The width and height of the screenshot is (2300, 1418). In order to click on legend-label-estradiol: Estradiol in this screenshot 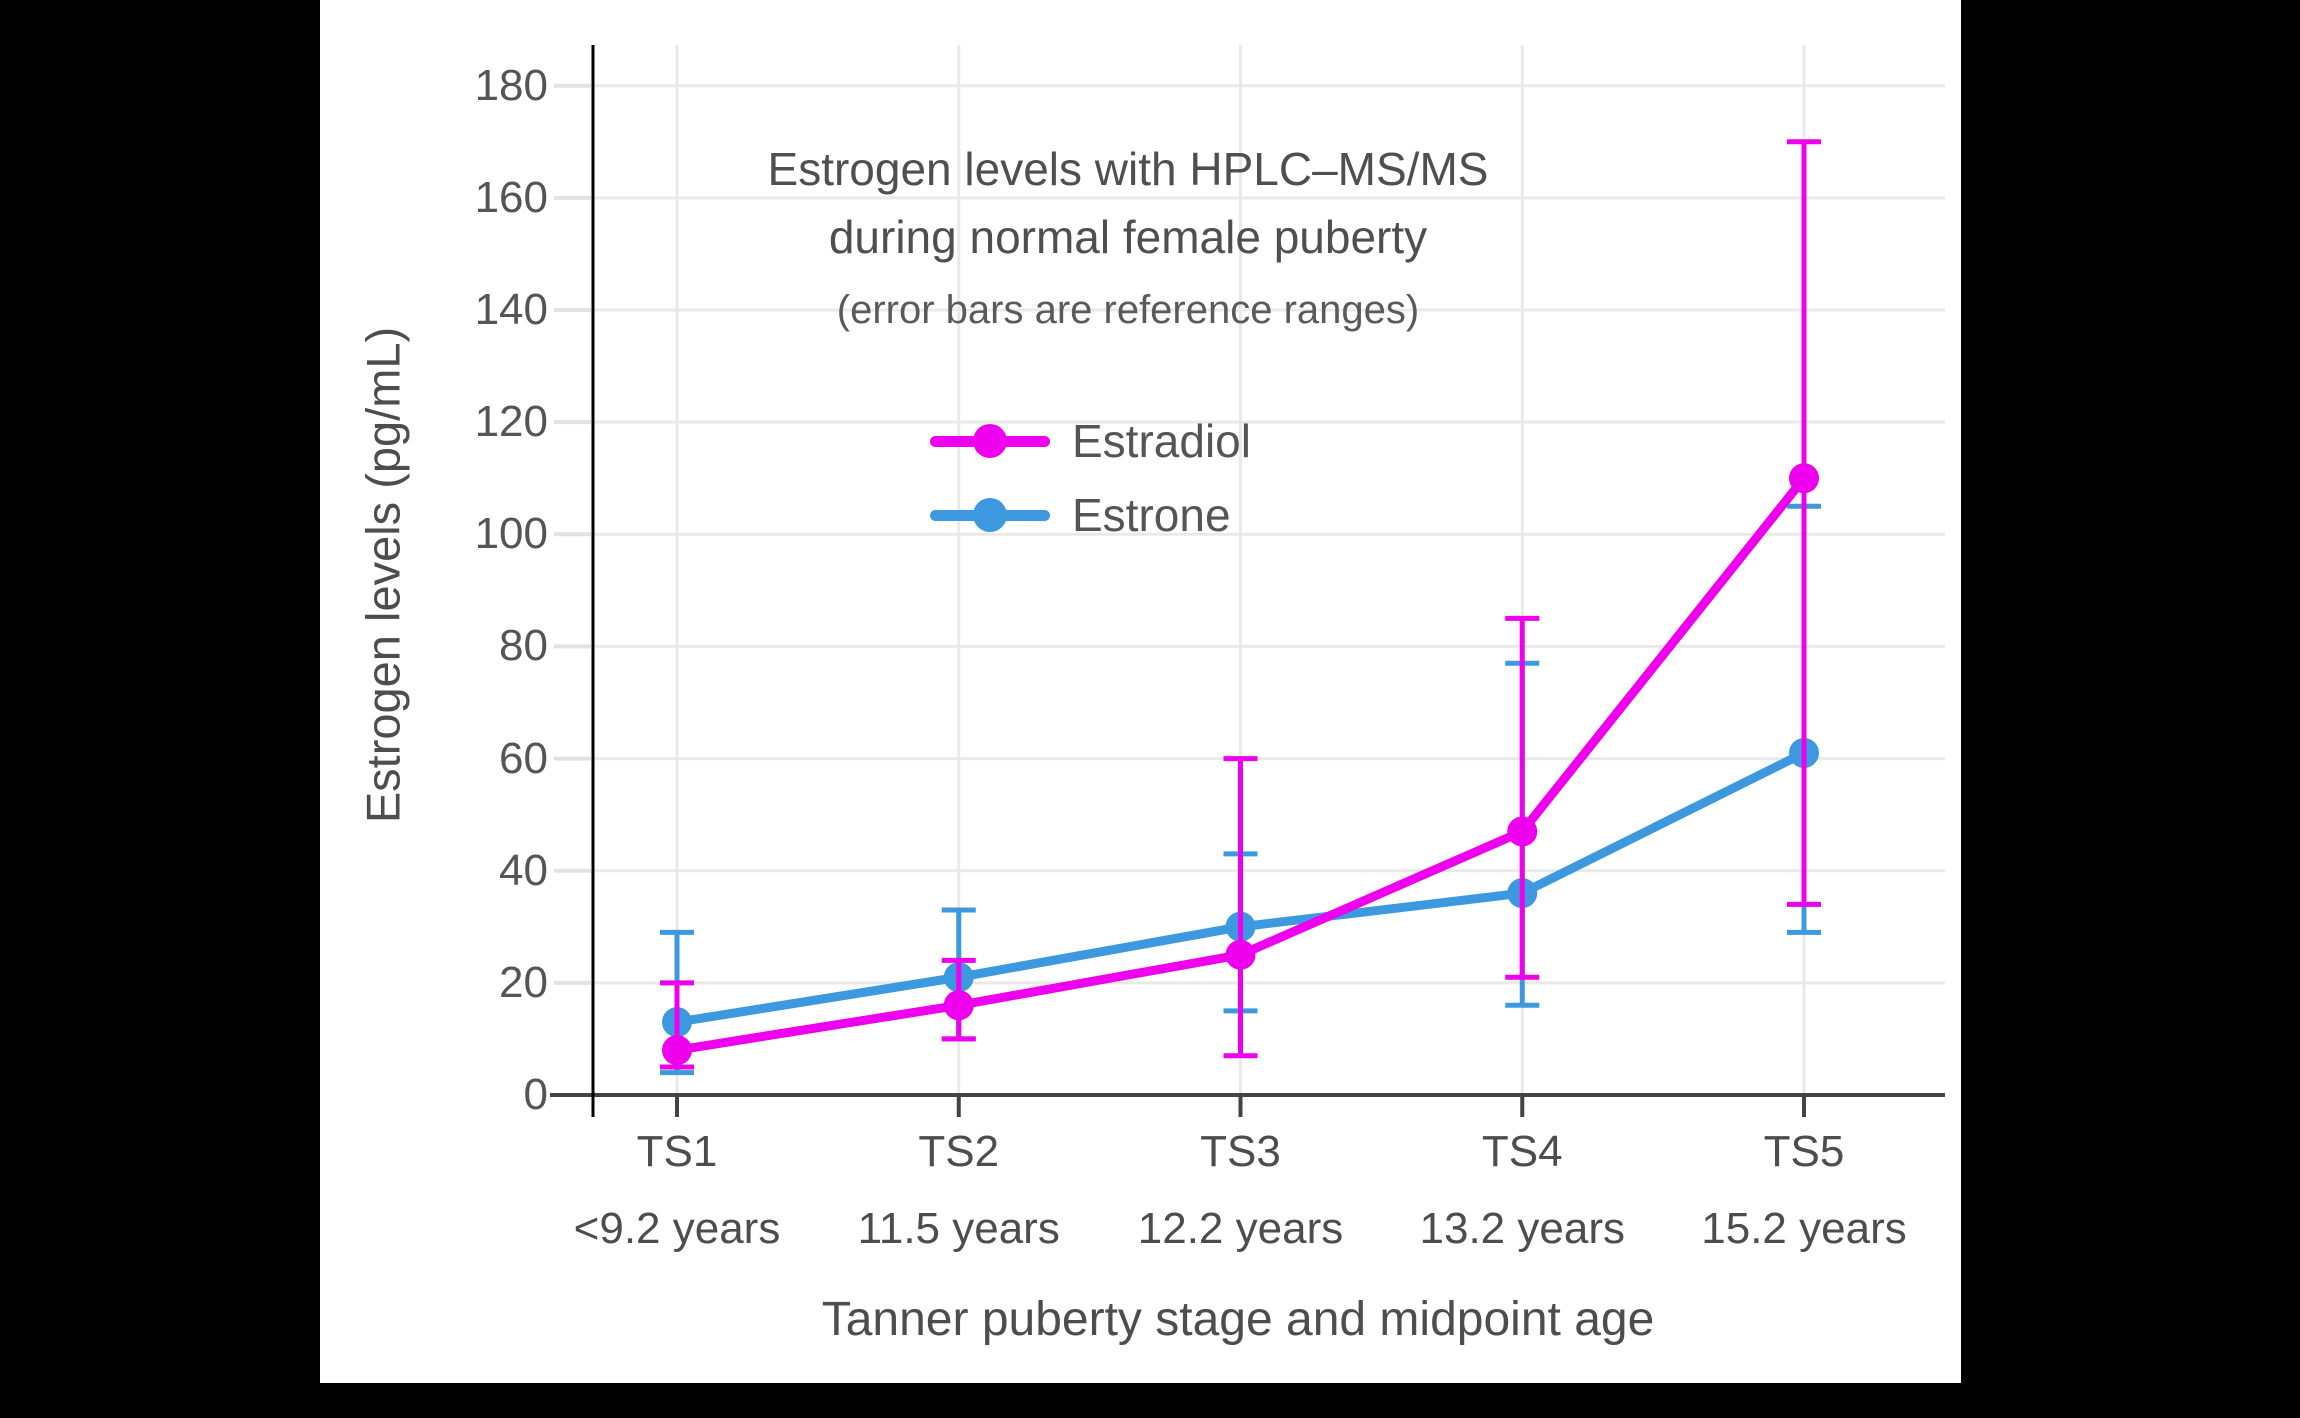, I will do `click(1161, 441)`.